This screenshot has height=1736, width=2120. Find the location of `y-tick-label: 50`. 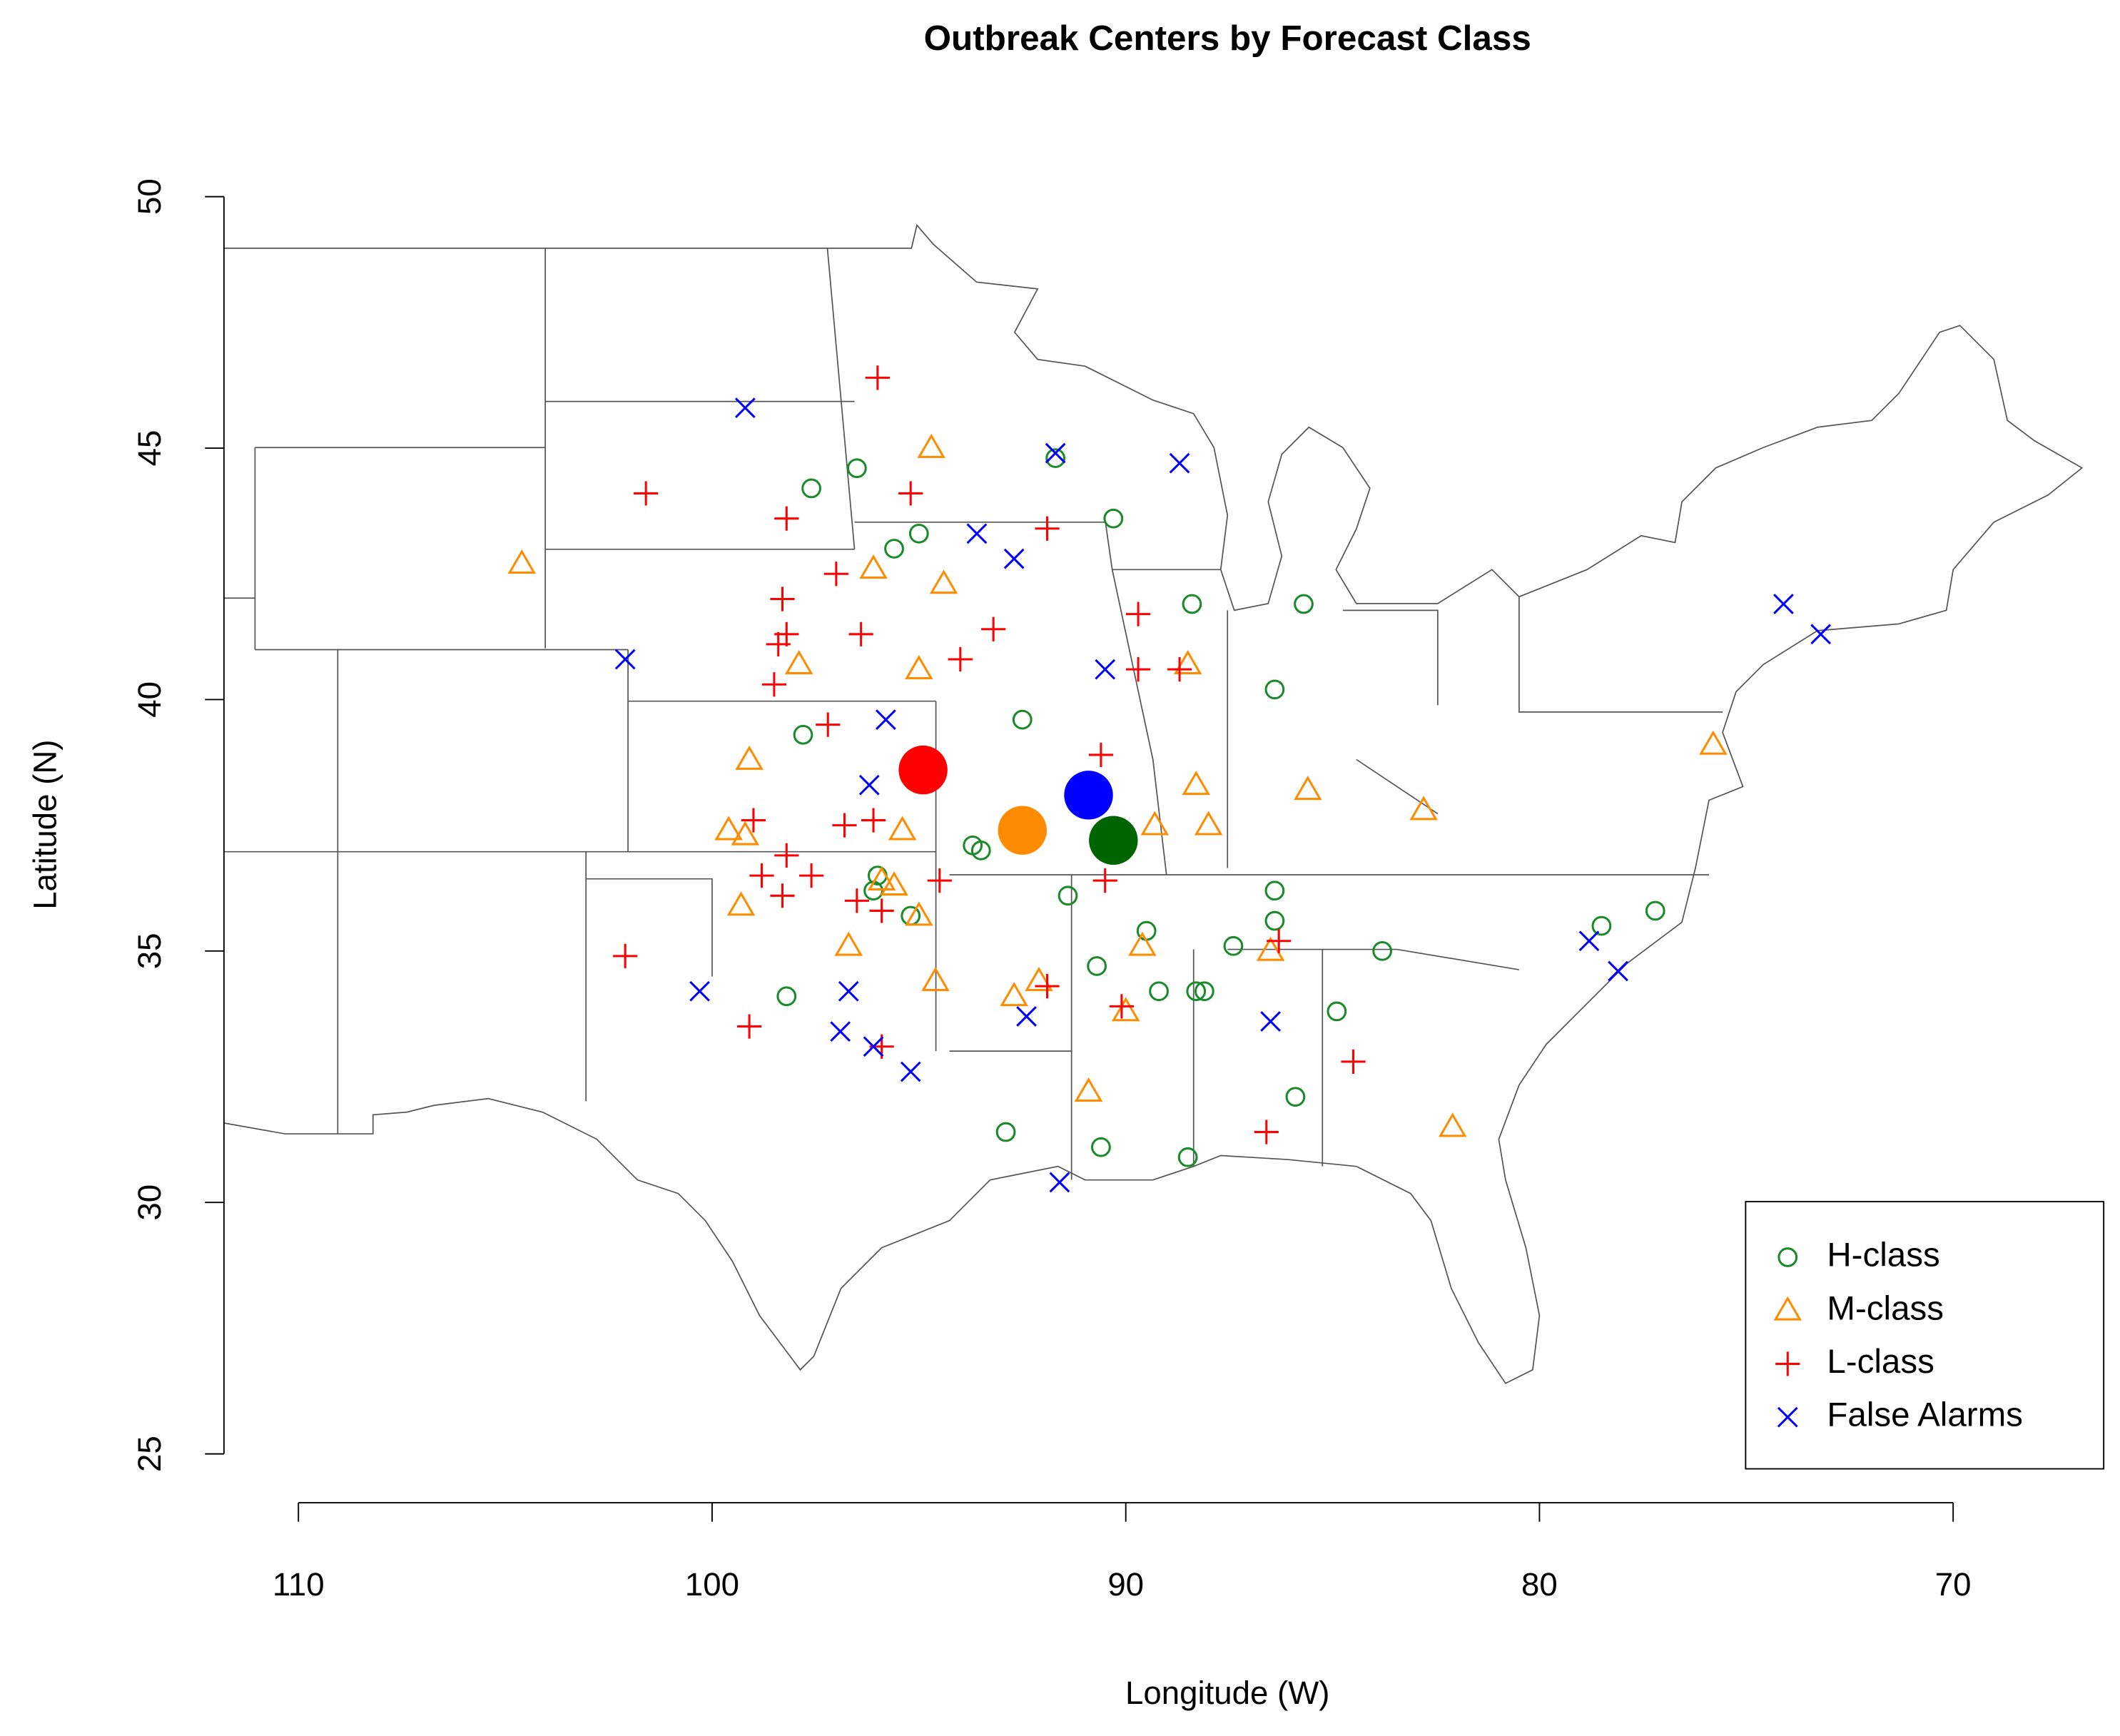

y-tick-label: 50 is located at coordinates (149, 196).